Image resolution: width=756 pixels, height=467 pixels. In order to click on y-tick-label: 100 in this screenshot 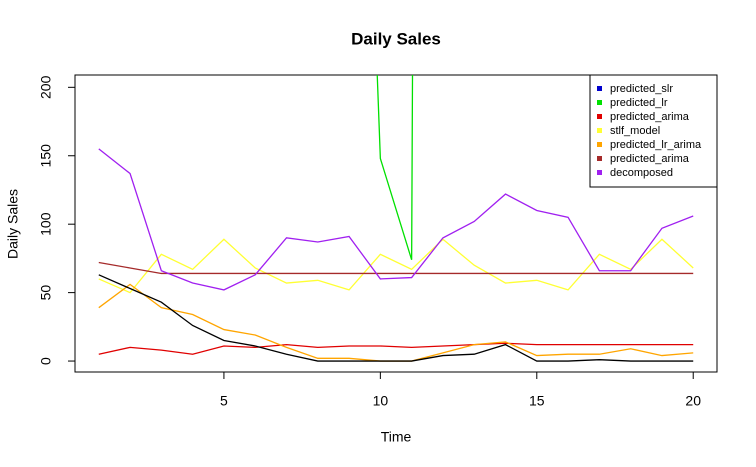, I will do `click(46, 224)`.